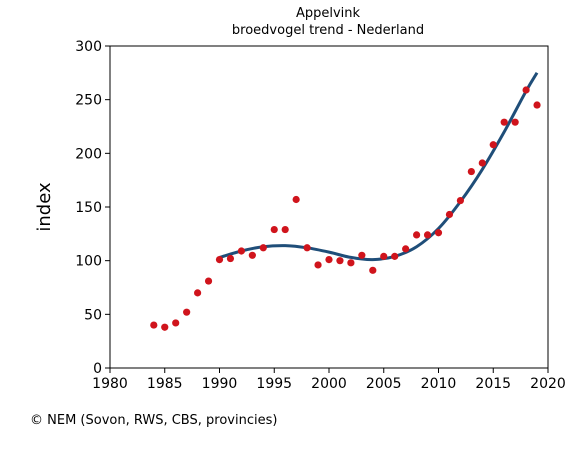  Describe the element at coordinates (88, 262) in the screenshot. I see `y-tick-label: 100` at that location.